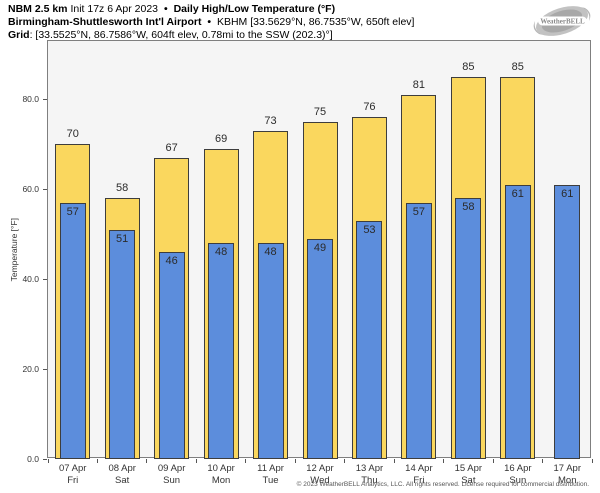 This screenshot has width=600, height=493. Describe the element at coordinates (518, 468) in the screenshot. I see `category-date: 16 Apr` at that location.